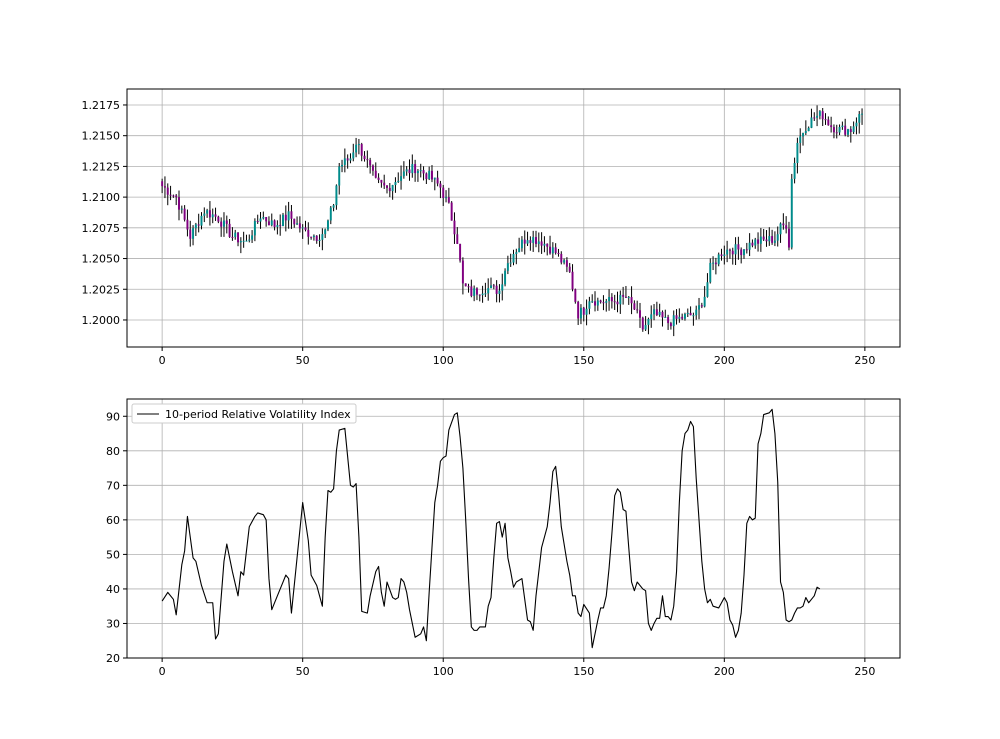  What do you see at coordinates (303, 671) in the screenshot?
I see `x-tick-label: 50` at bounding box center [303, 671].